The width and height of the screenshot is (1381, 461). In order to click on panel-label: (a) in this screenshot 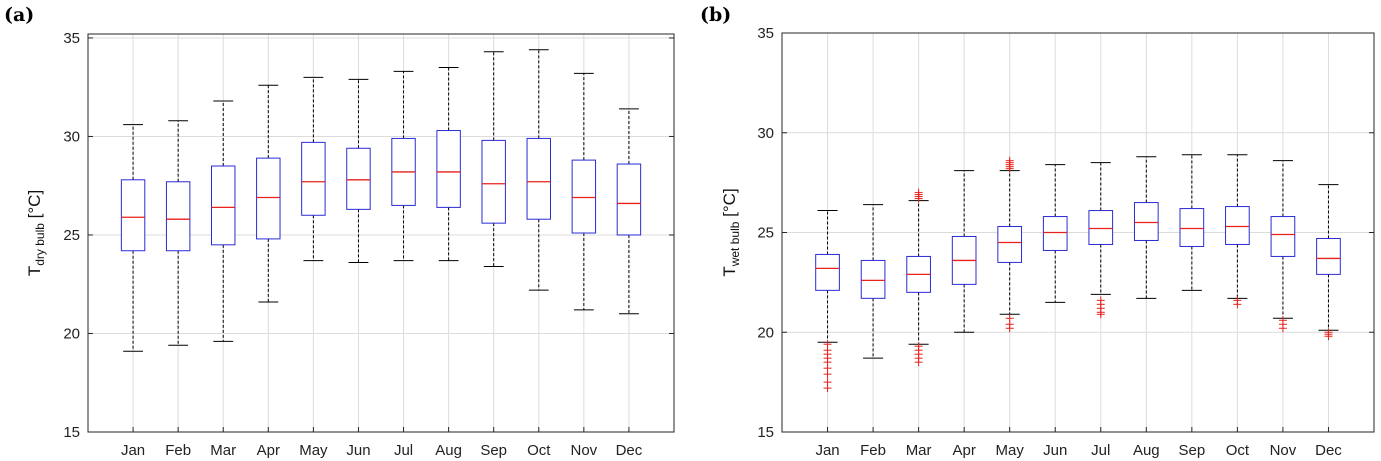, I will do `click(19, 15)`.